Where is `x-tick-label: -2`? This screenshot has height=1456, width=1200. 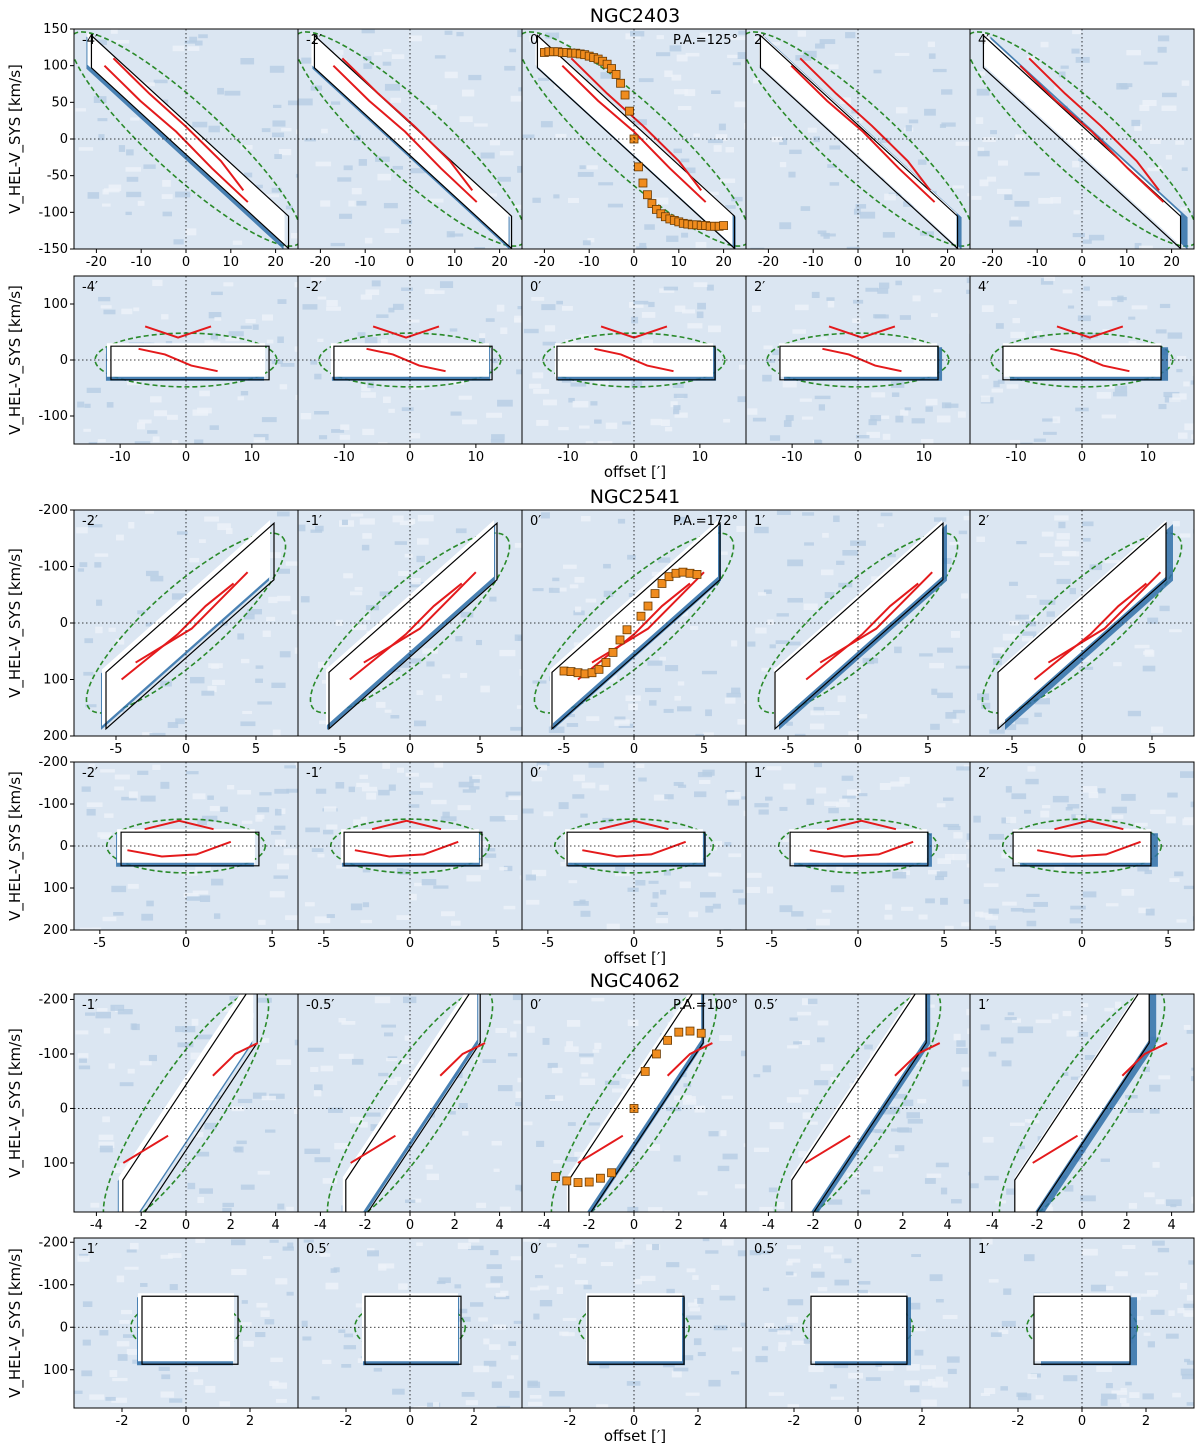
x-tick-label: -2 is located at coordinates (1018, 1421).